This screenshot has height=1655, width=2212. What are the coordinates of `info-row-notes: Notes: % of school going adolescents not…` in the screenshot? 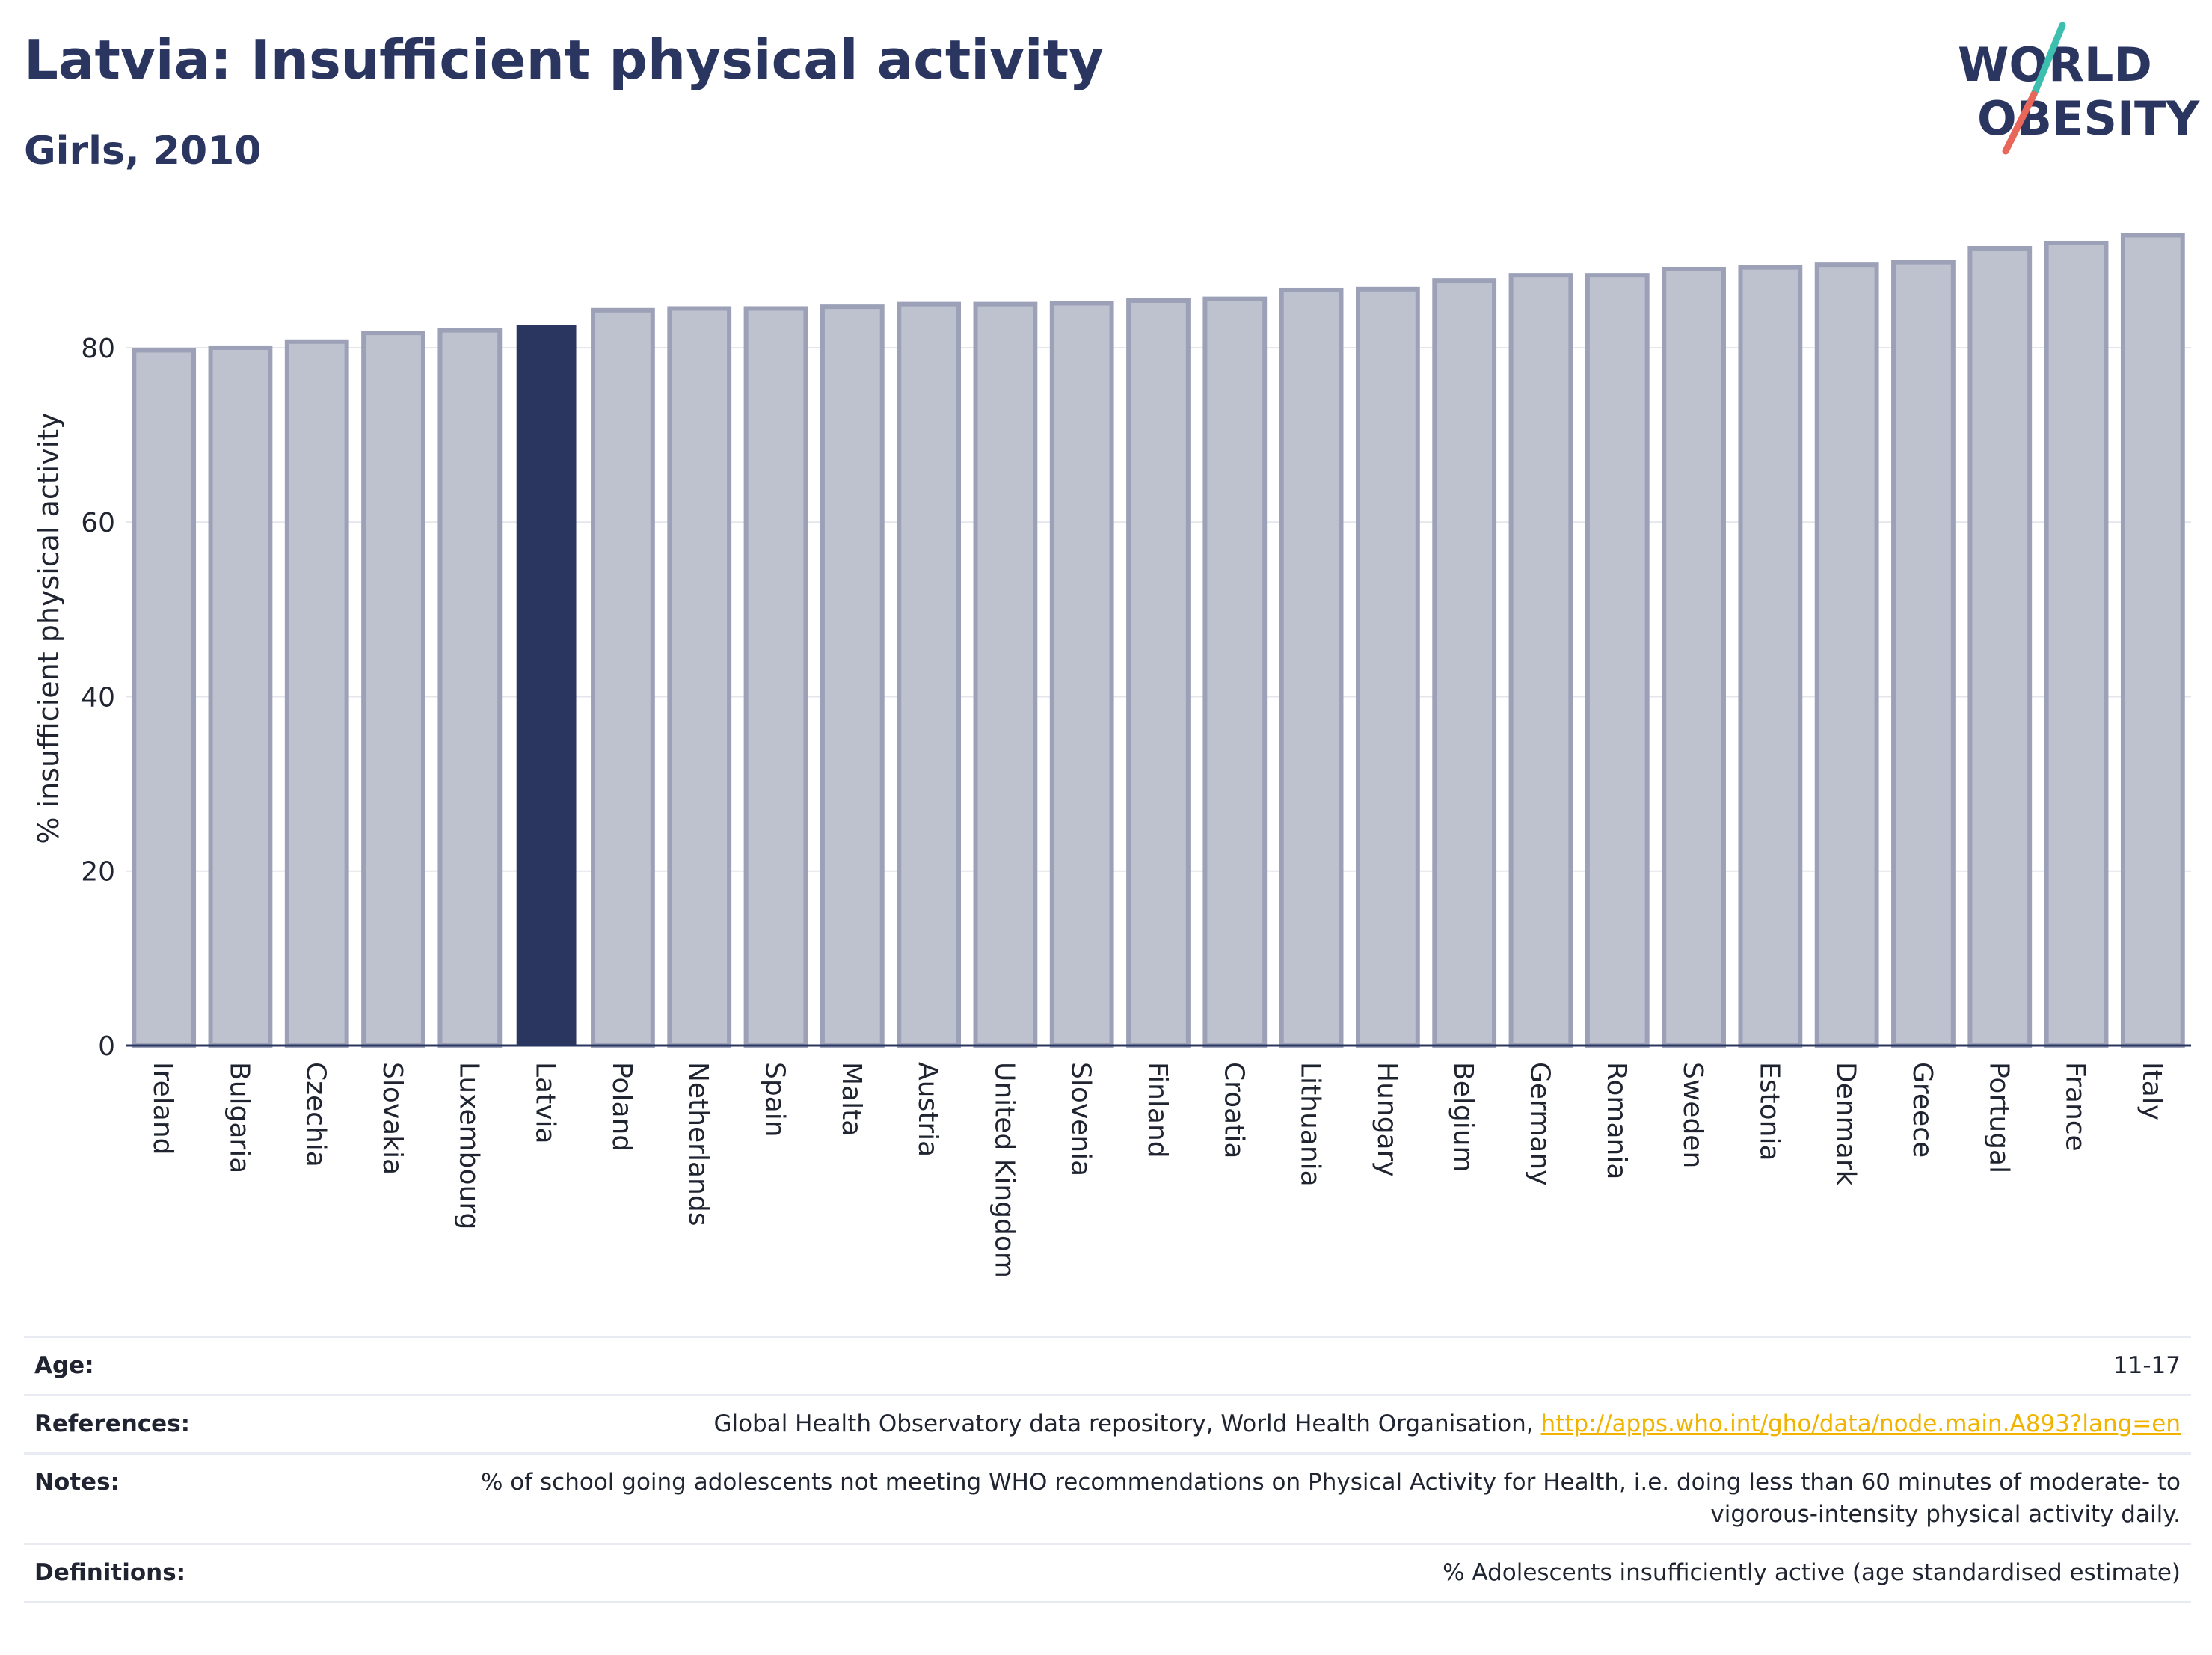 It's located at (1107, 1497).